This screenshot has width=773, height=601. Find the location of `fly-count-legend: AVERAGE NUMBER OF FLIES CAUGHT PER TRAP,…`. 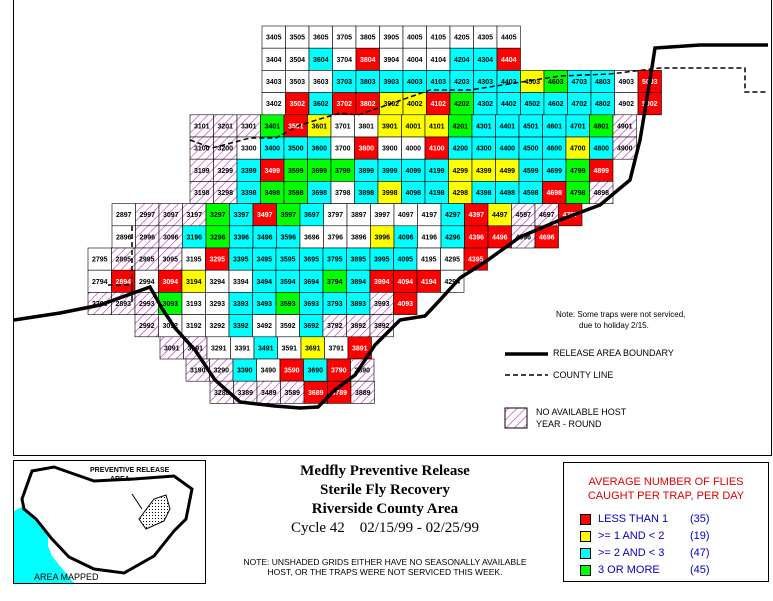

fly-count-legend: AVERAGE NUMBER OF FLIES CAUGHT PER TRAP,… is located at coordinates (666, 522).